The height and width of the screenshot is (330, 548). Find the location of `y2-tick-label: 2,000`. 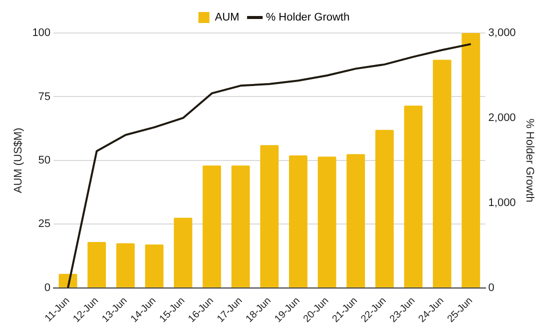

y2-tick-label: 2,000 is located at coordinates (502, 118).